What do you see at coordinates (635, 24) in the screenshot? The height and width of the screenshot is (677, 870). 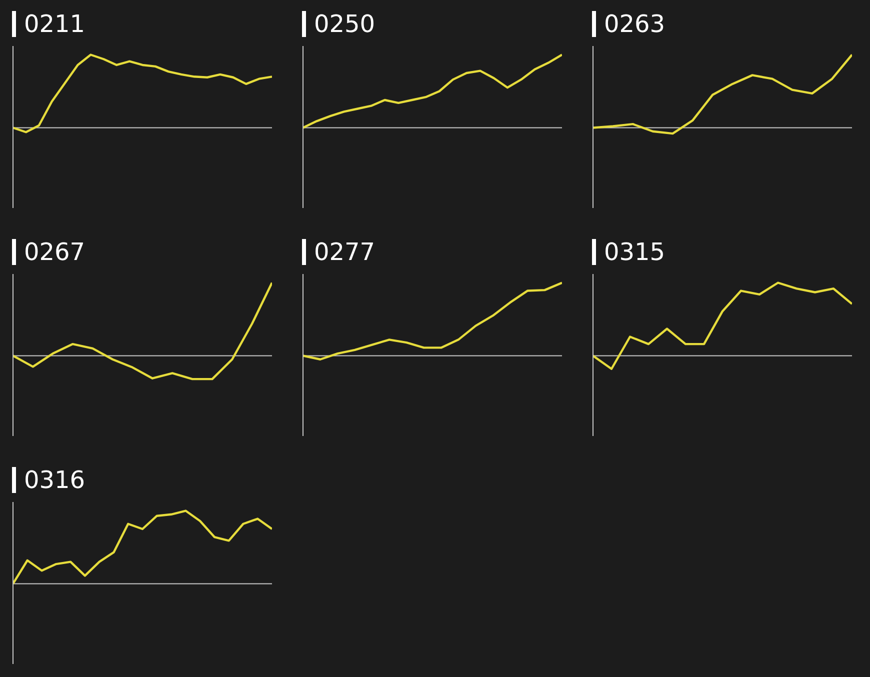 I see `chart-title: 0263` at bounding box center [635, 24].